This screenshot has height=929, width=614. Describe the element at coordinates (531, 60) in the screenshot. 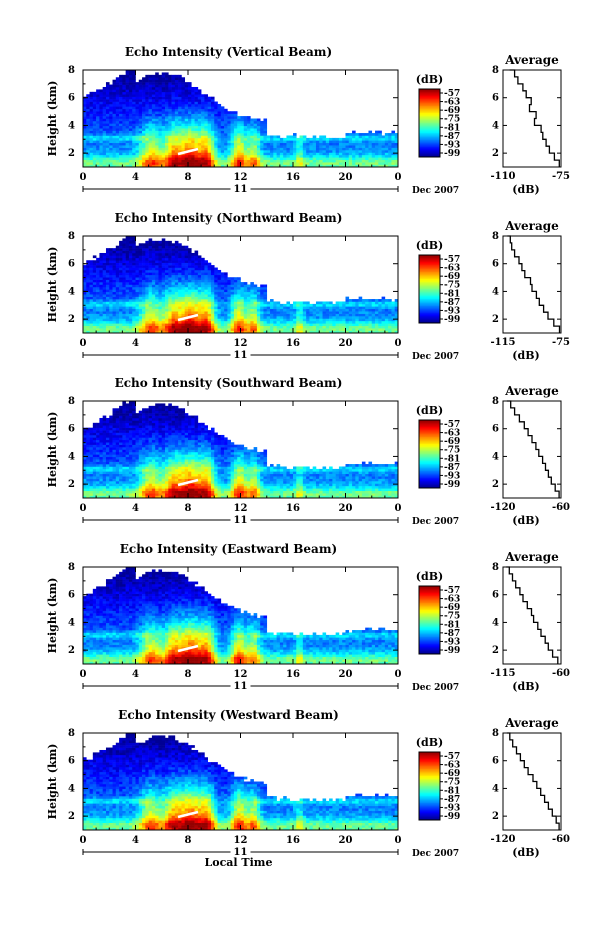

I see `average-title: Average` at that location.